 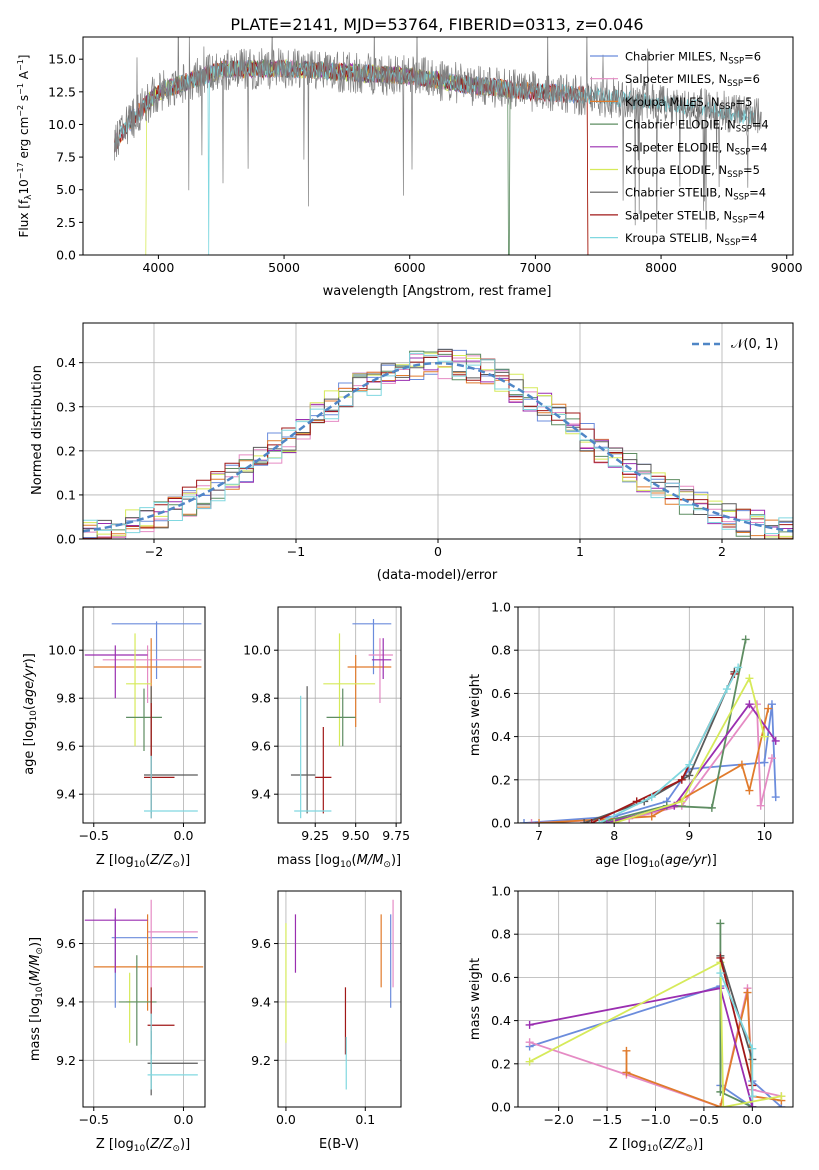 What do you see at coordinates (315, 835) in the screenshot?
I see `x-tick-label: 9.25` at bounding box center [315, 835].